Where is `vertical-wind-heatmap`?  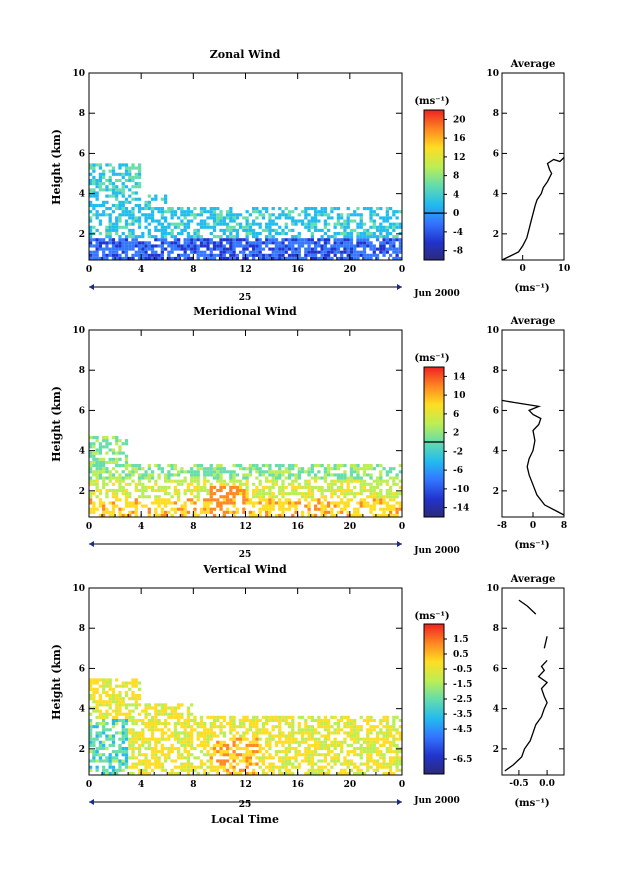 vertical-wind-heatmap is located at coordinates (245, 726).